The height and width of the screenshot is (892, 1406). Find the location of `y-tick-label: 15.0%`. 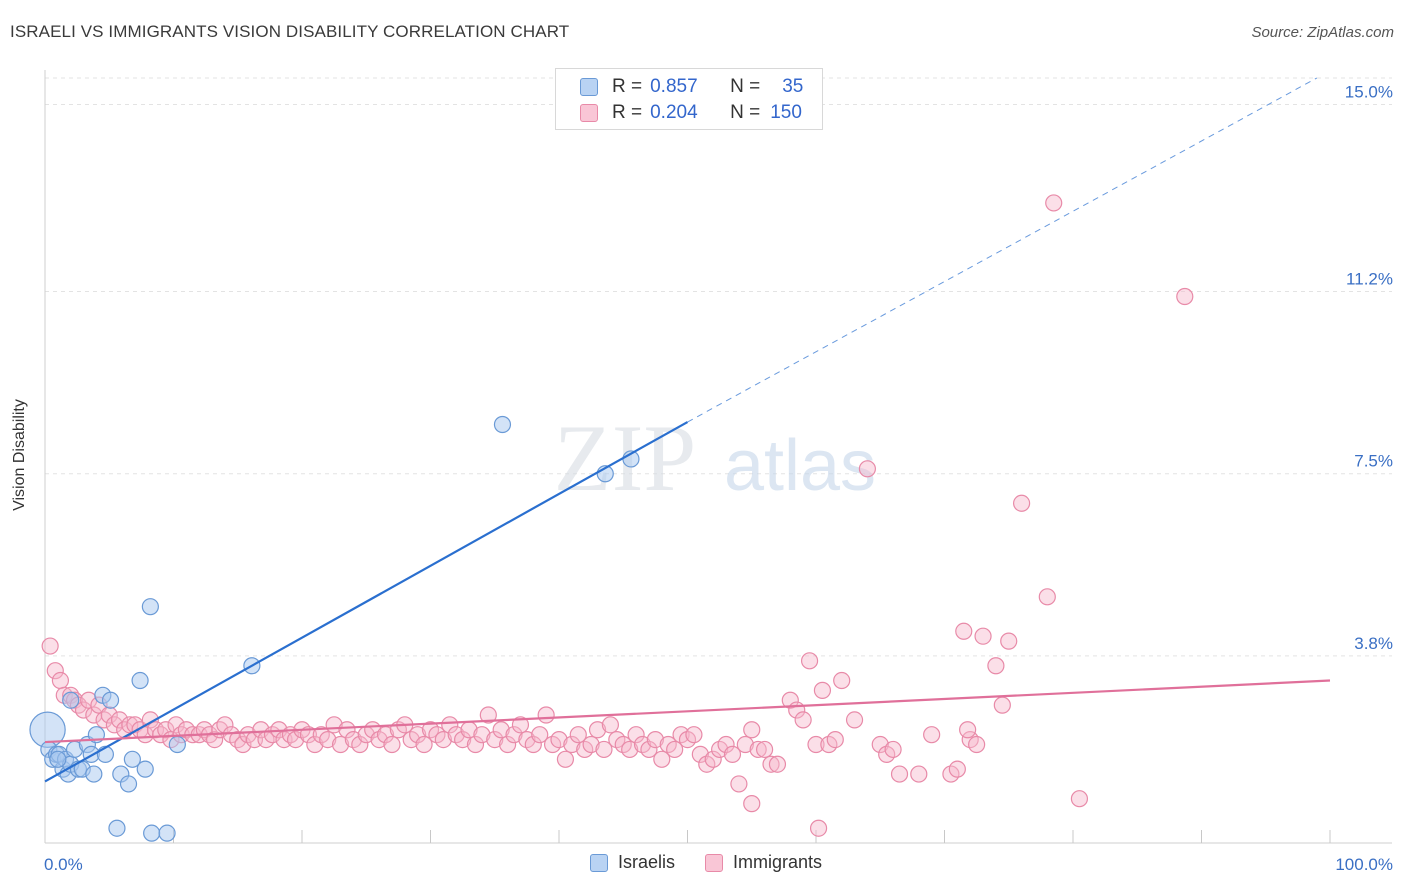

y-tick-label: 15.0% is located at coordinates (1369, 91).